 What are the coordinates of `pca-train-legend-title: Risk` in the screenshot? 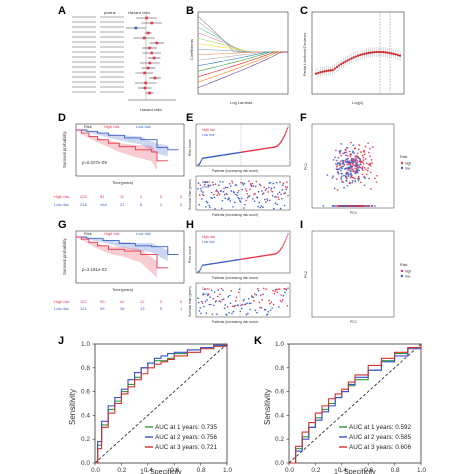 It's located at (403, 157).